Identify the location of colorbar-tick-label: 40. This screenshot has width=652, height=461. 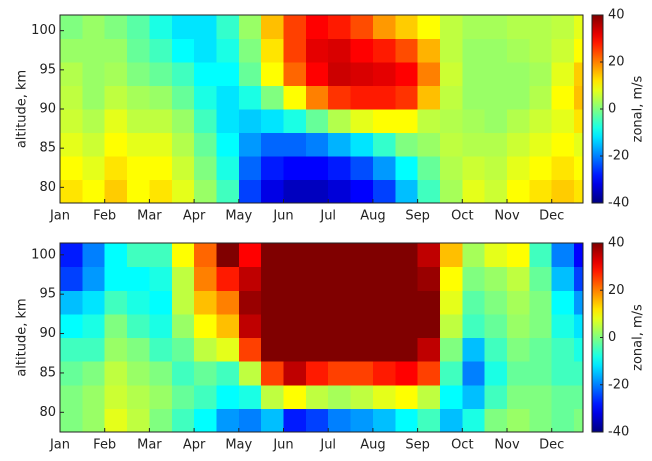
(616, 243).